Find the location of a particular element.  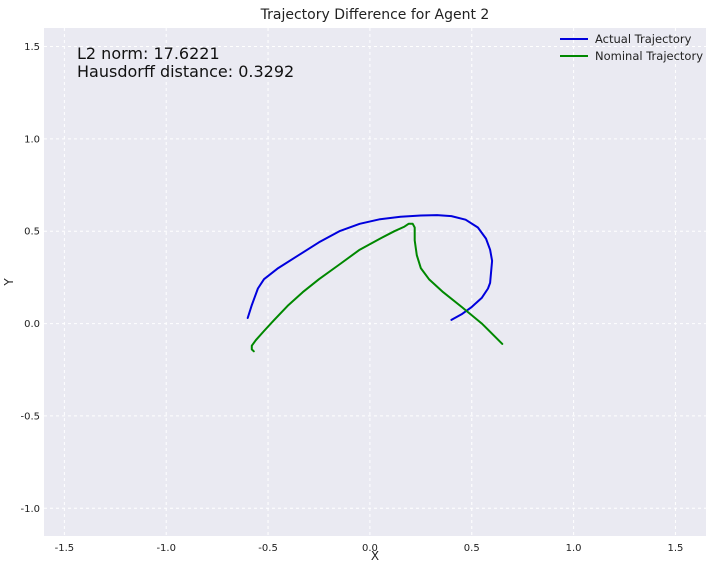

x-tick-label: 0.0 is located at coordinates (370, 548).